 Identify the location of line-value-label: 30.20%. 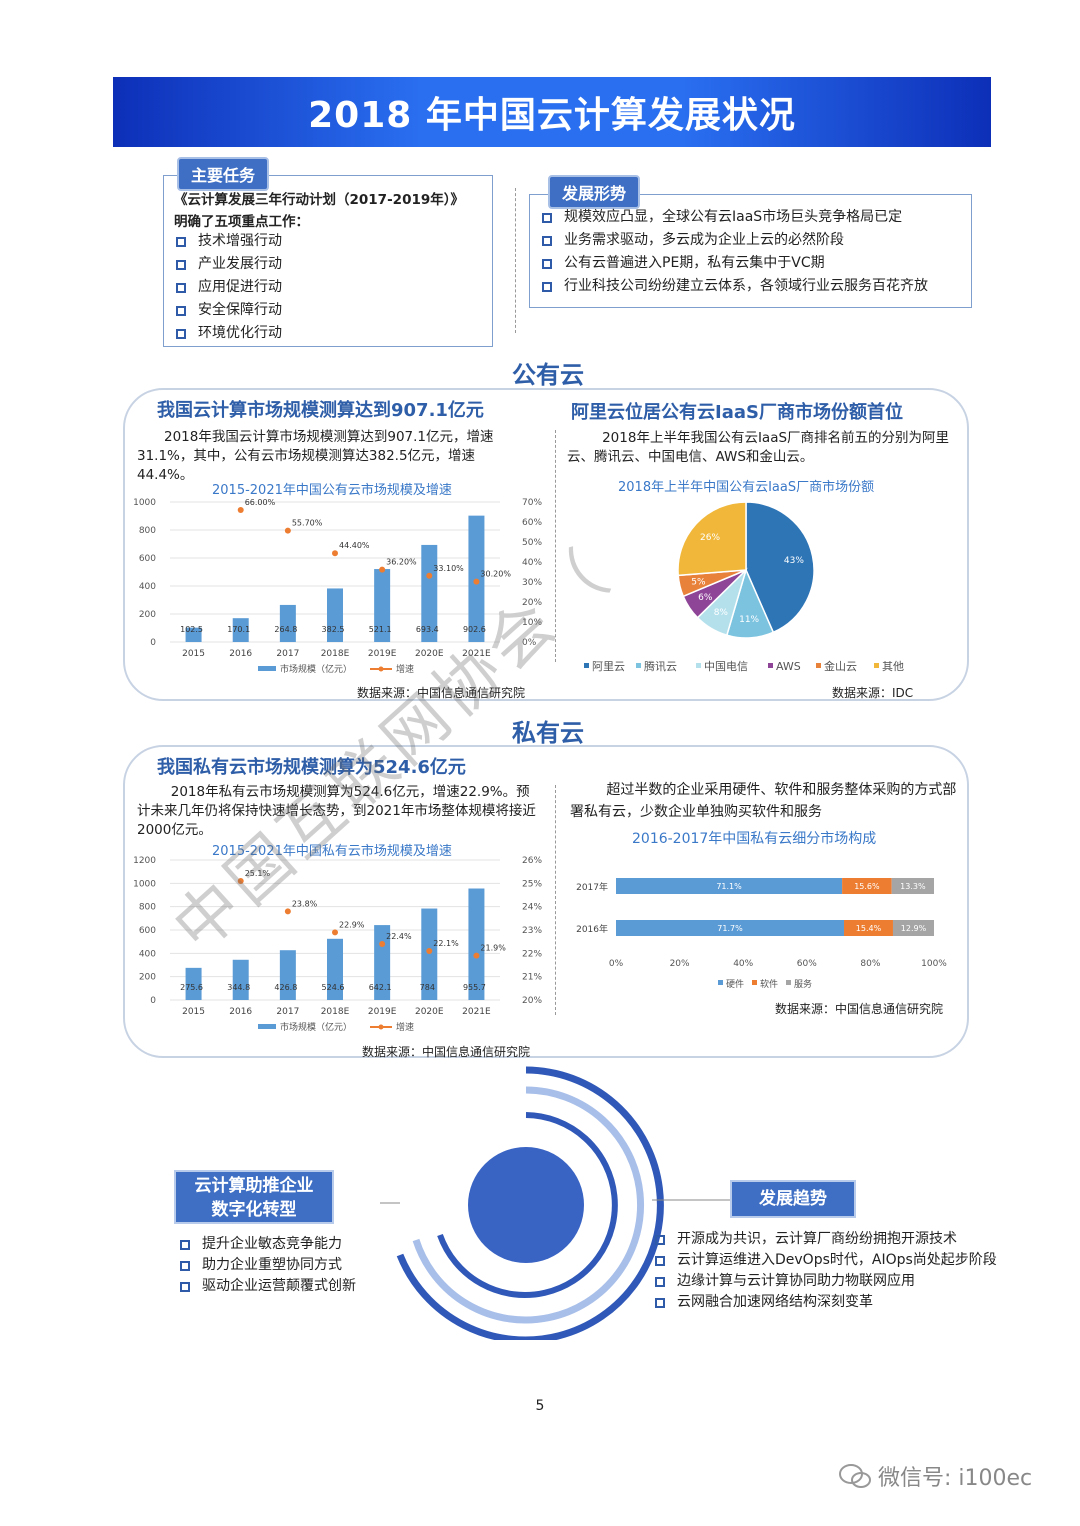
(495, 574).